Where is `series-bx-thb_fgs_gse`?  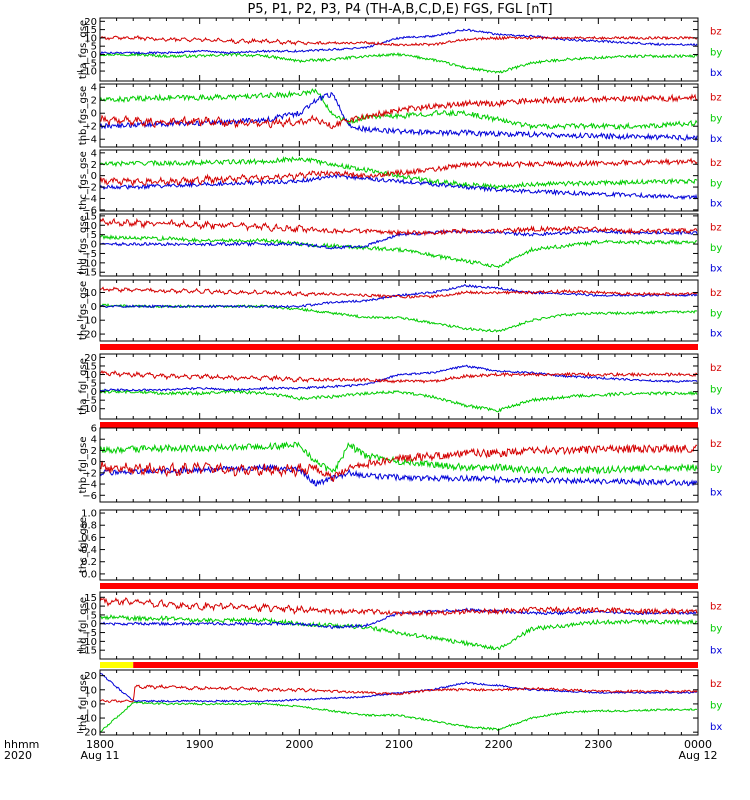
series-bx-thb_fgs_gse is located at coordinates (399, 116).